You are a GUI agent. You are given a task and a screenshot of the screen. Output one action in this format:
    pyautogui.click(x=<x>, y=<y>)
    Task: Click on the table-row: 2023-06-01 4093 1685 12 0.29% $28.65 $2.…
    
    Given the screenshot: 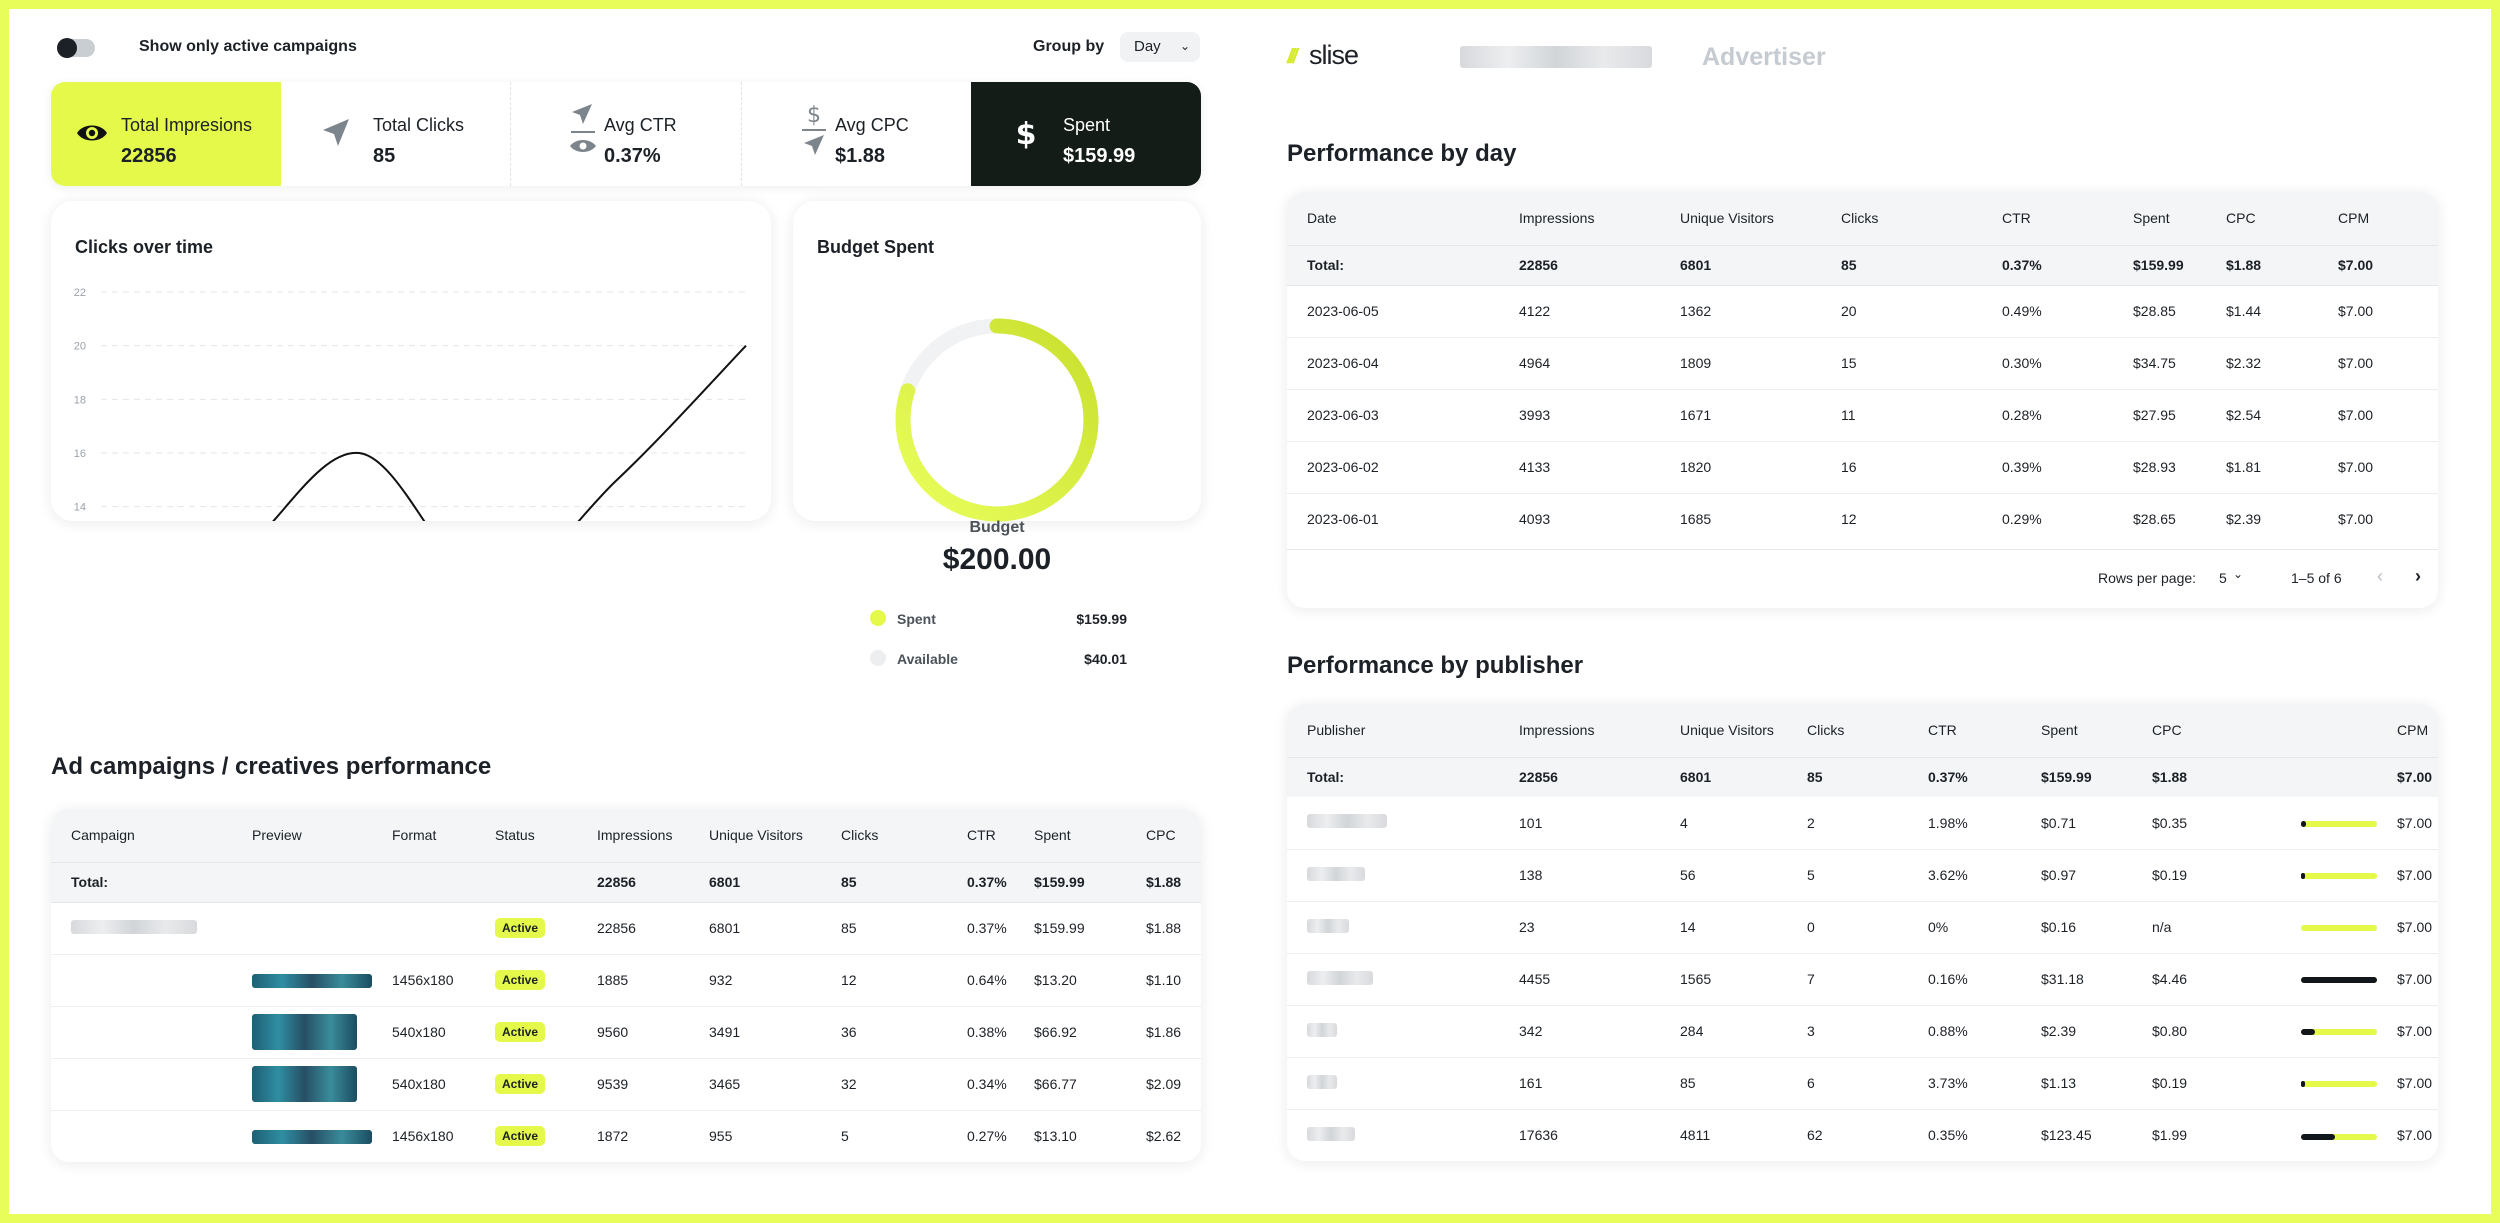 What is the action you would take?
    pyautogui.click(x=1862, y=519)
    